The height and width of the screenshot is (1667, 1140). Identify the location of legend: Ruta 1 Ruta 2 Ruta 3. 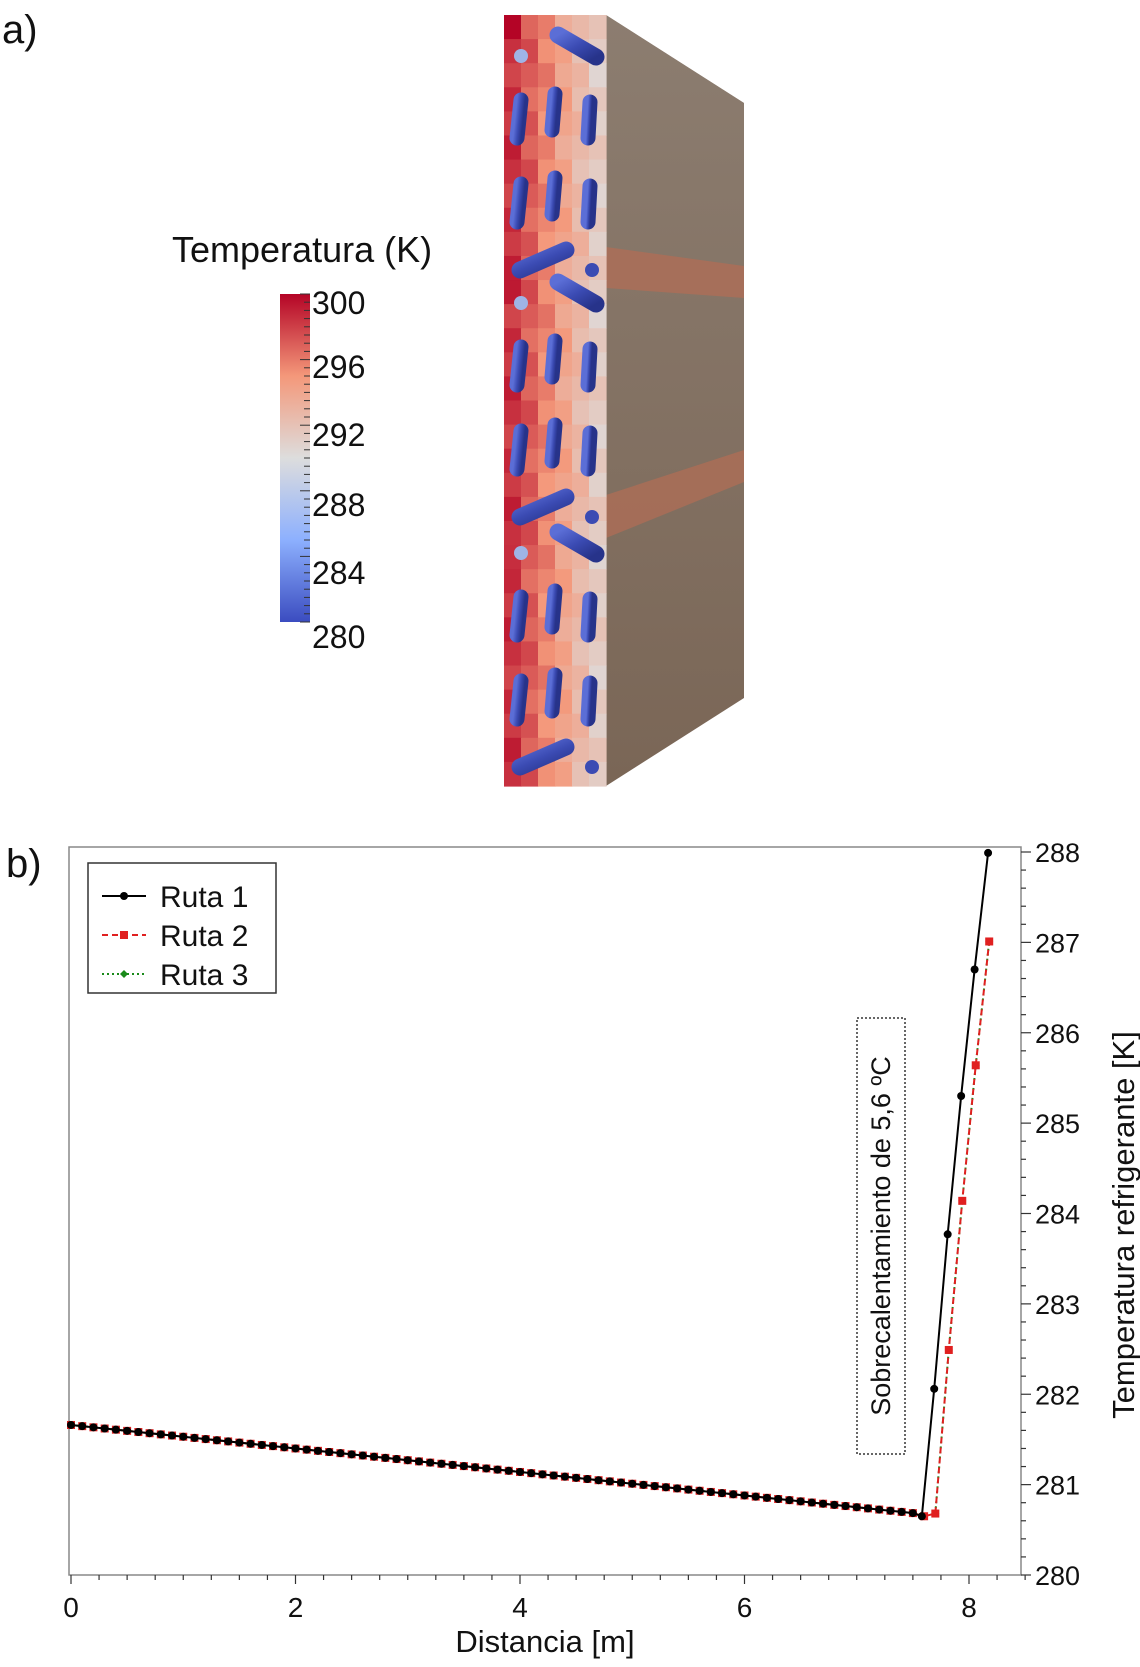
(182, 928).